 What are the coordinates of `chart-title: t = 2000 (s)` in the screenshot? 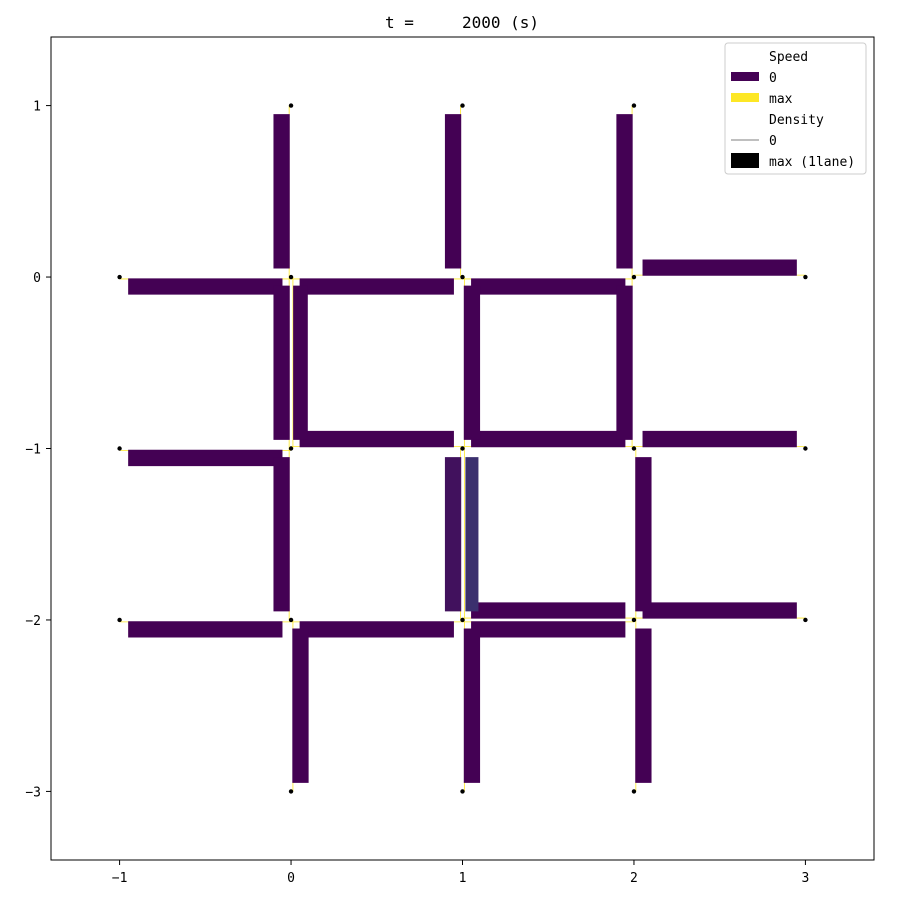 It's located at (462, 22).